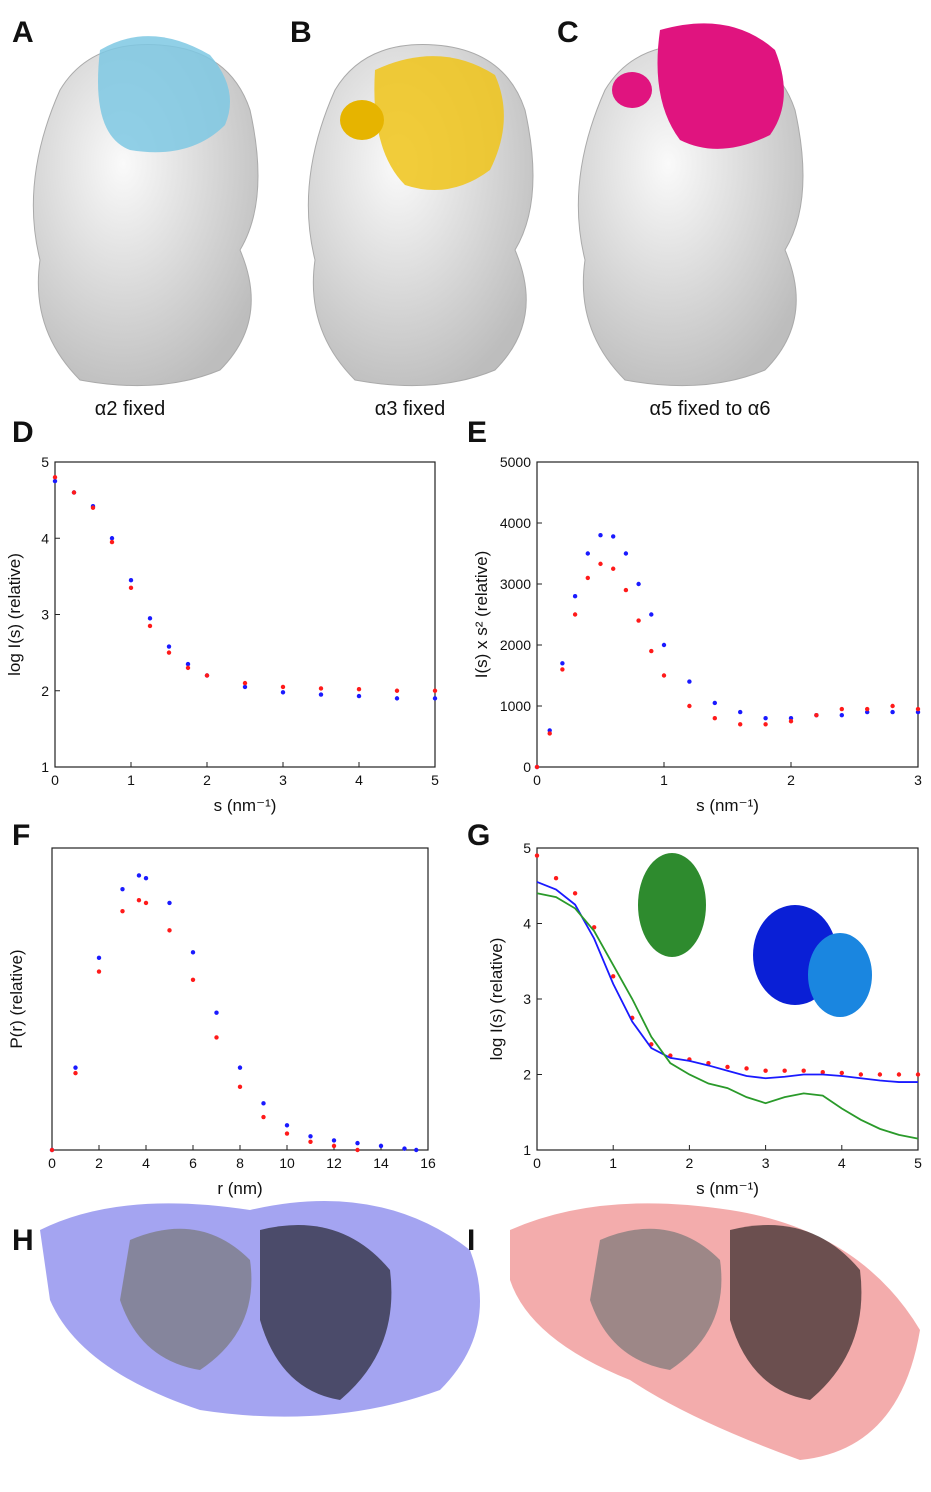 The width and height of the screenshot is (931, 1492). I want to click on y-tick-label: 4, so click(45, 538).